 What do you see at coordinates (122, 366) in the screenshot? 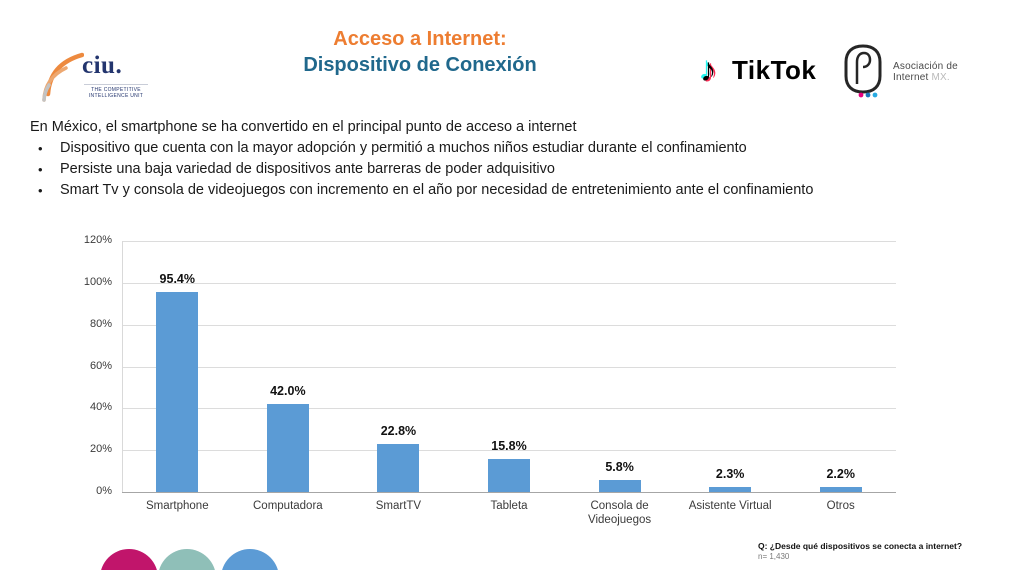
I see `y-axis-line` at bounding box center [122, 366].